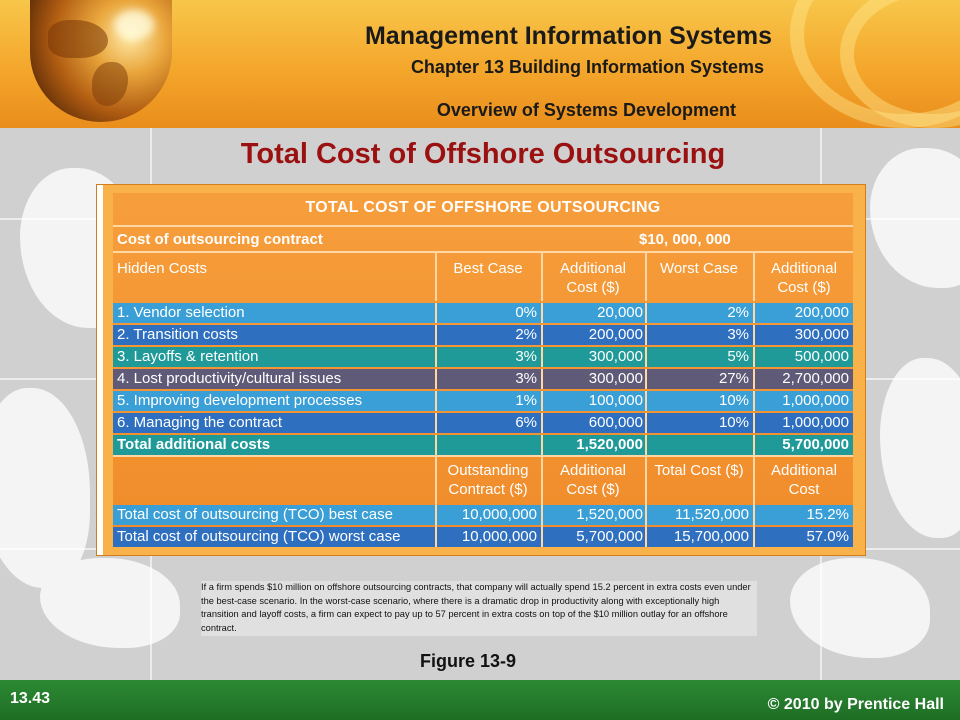 The height and width of the screenshot is (720, 960). I want to click on header-additional-cost-worst: Additional Cost ($), so click(804, 278).